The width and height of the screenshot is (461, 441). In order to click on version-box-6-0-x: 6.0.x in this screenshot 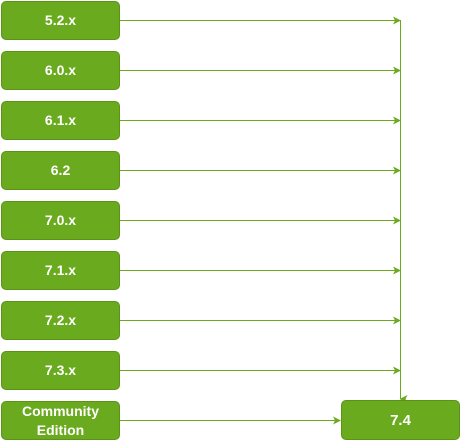, I will do `click(60, 70)`.